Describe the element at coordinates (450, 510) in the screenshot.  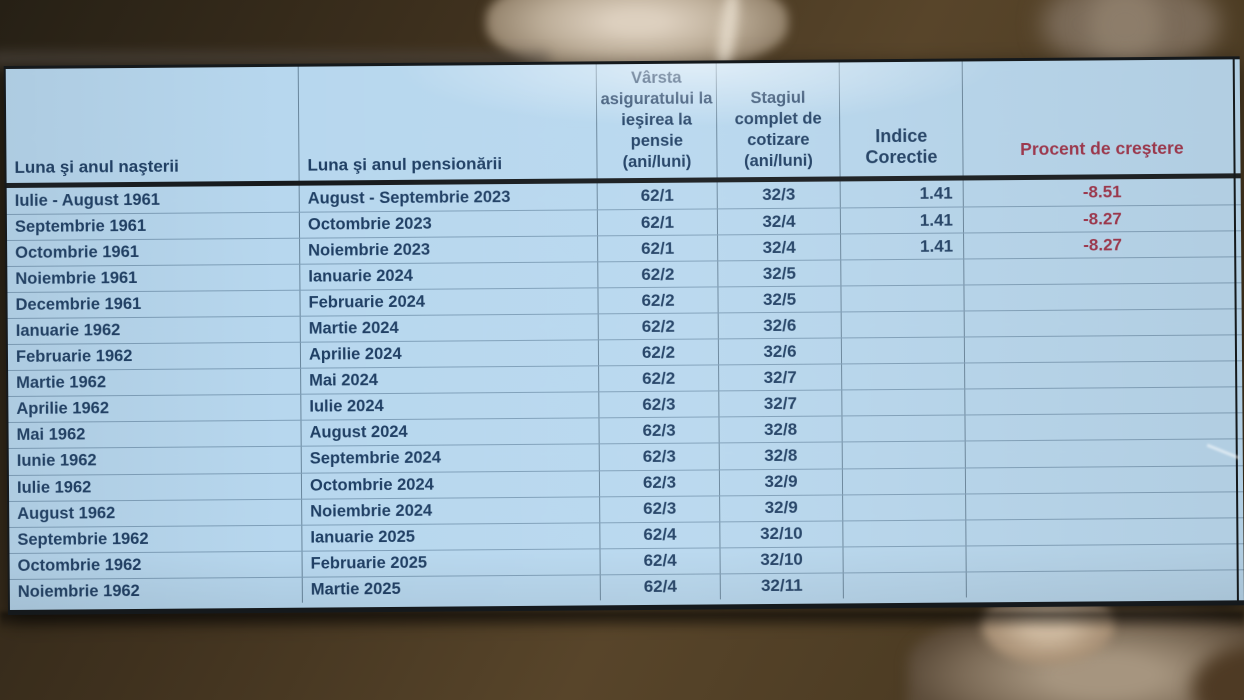
I see `cell-retirement-month: Noiembrie 2024` at that location.